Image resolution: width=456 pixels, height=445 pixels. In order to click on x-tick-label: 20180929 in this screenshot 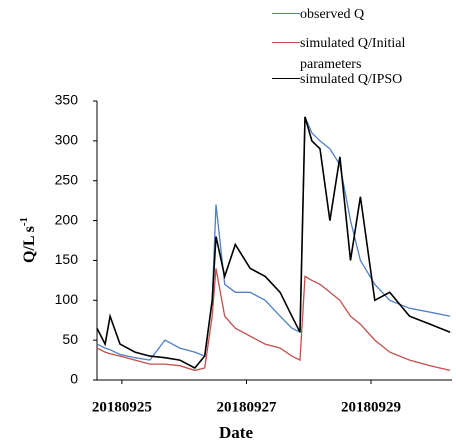, I will do `click(371, 407)`.